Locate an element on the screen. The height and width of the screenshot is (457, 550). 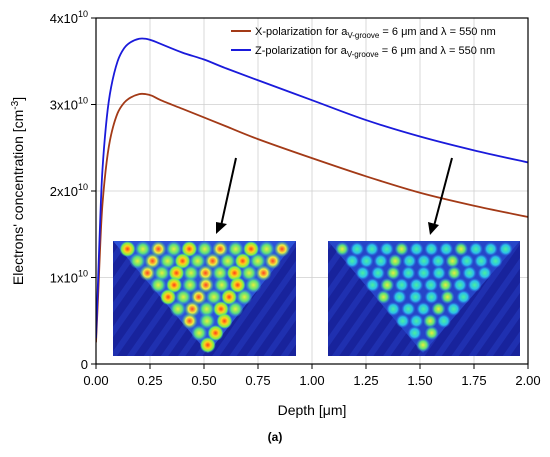
legend-z-sub: V-groove is located at coordinates (363, 54).